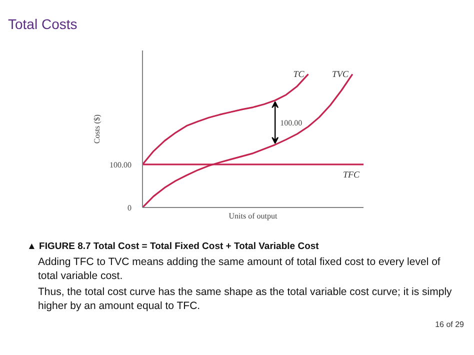 Image resolution: width=474 pixels, height=355 pixels. What do you see at coordinates (299, 74) in the screenshot?
I see `series-label: TC` at bounding box center [299, 74].